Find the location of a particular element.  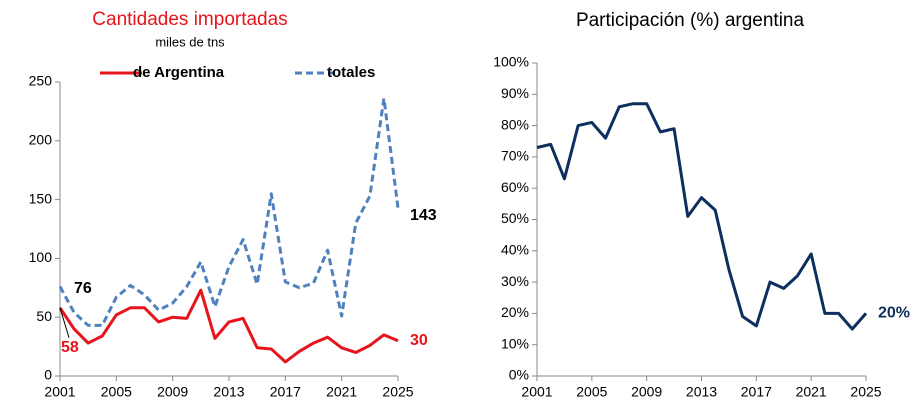

y-tick-label: 70% is located at coordinates (515, 156).